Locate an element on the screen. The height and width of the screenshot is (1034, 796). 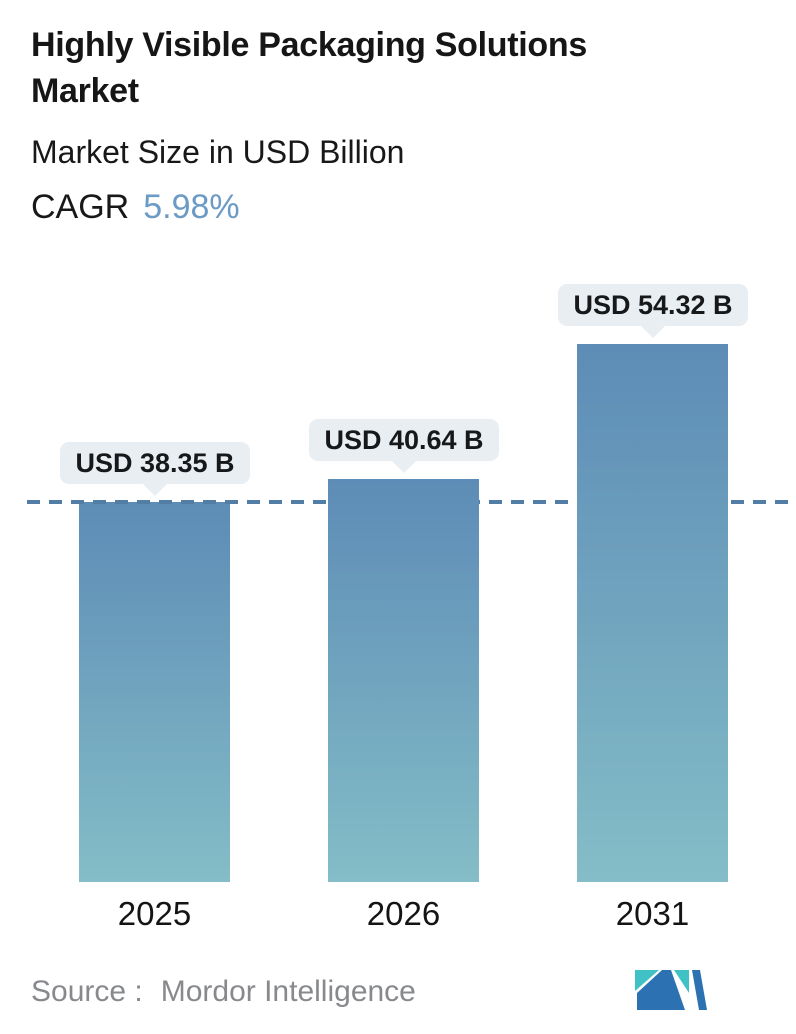
bar-2026 is located at coordinates (403, 680).